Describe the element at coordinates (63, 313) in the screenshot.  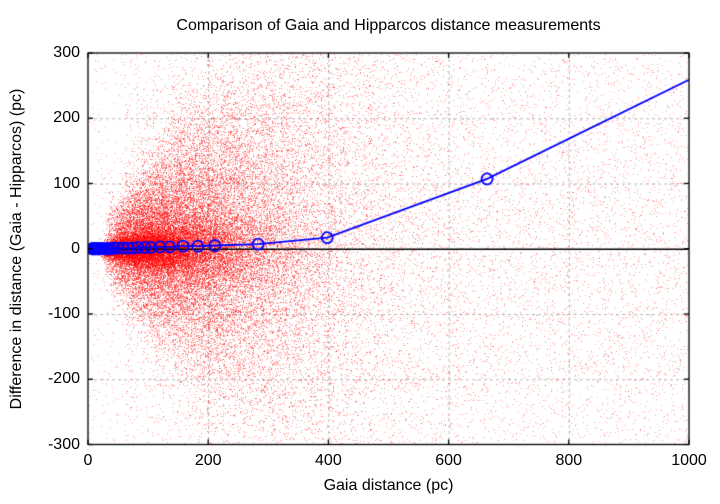
I see `y-tick-label: -100` at that location.